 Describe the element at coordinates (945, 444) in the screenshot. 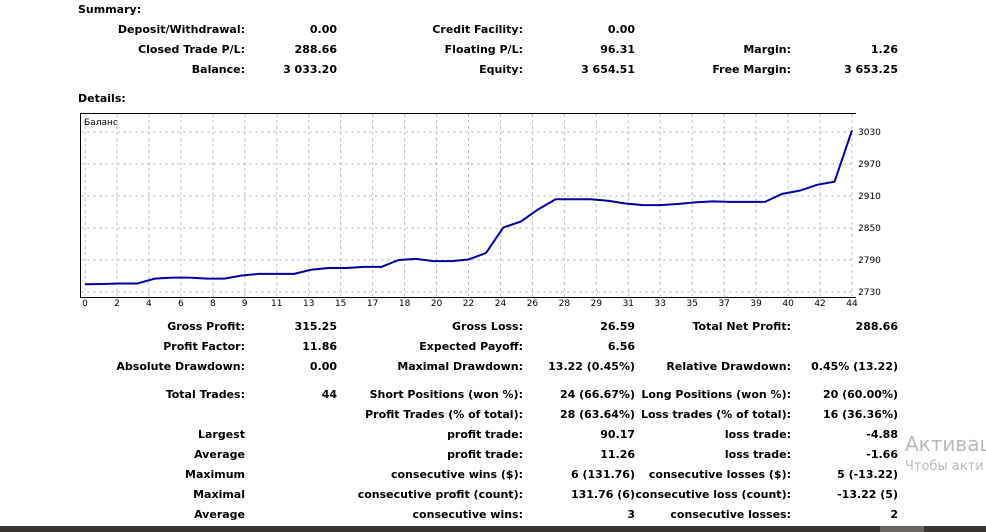

I see `windows-activation-watermark-title: Активаци` at that location.